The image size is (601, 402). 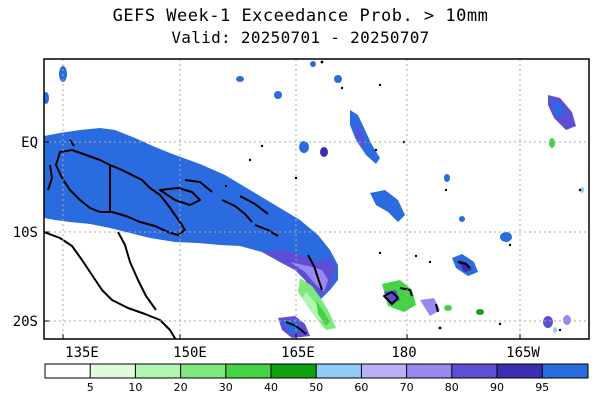 I want to click on probability-swath-edge-violet, so click(x=309, y=277).